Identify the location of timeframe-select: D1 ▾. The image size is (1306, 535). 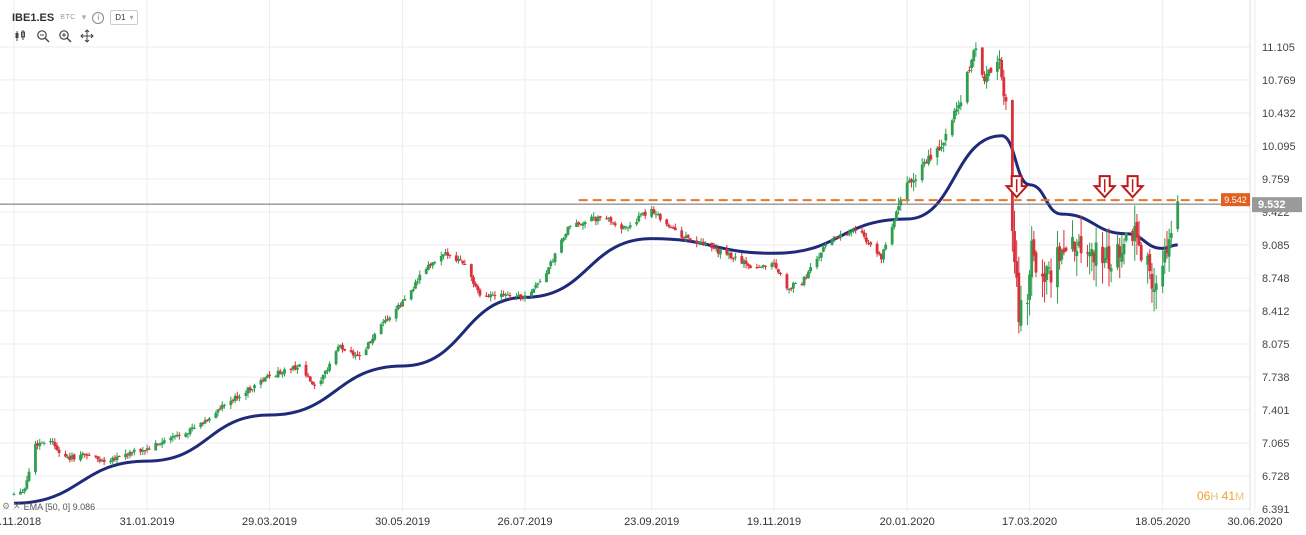
(124, 17).